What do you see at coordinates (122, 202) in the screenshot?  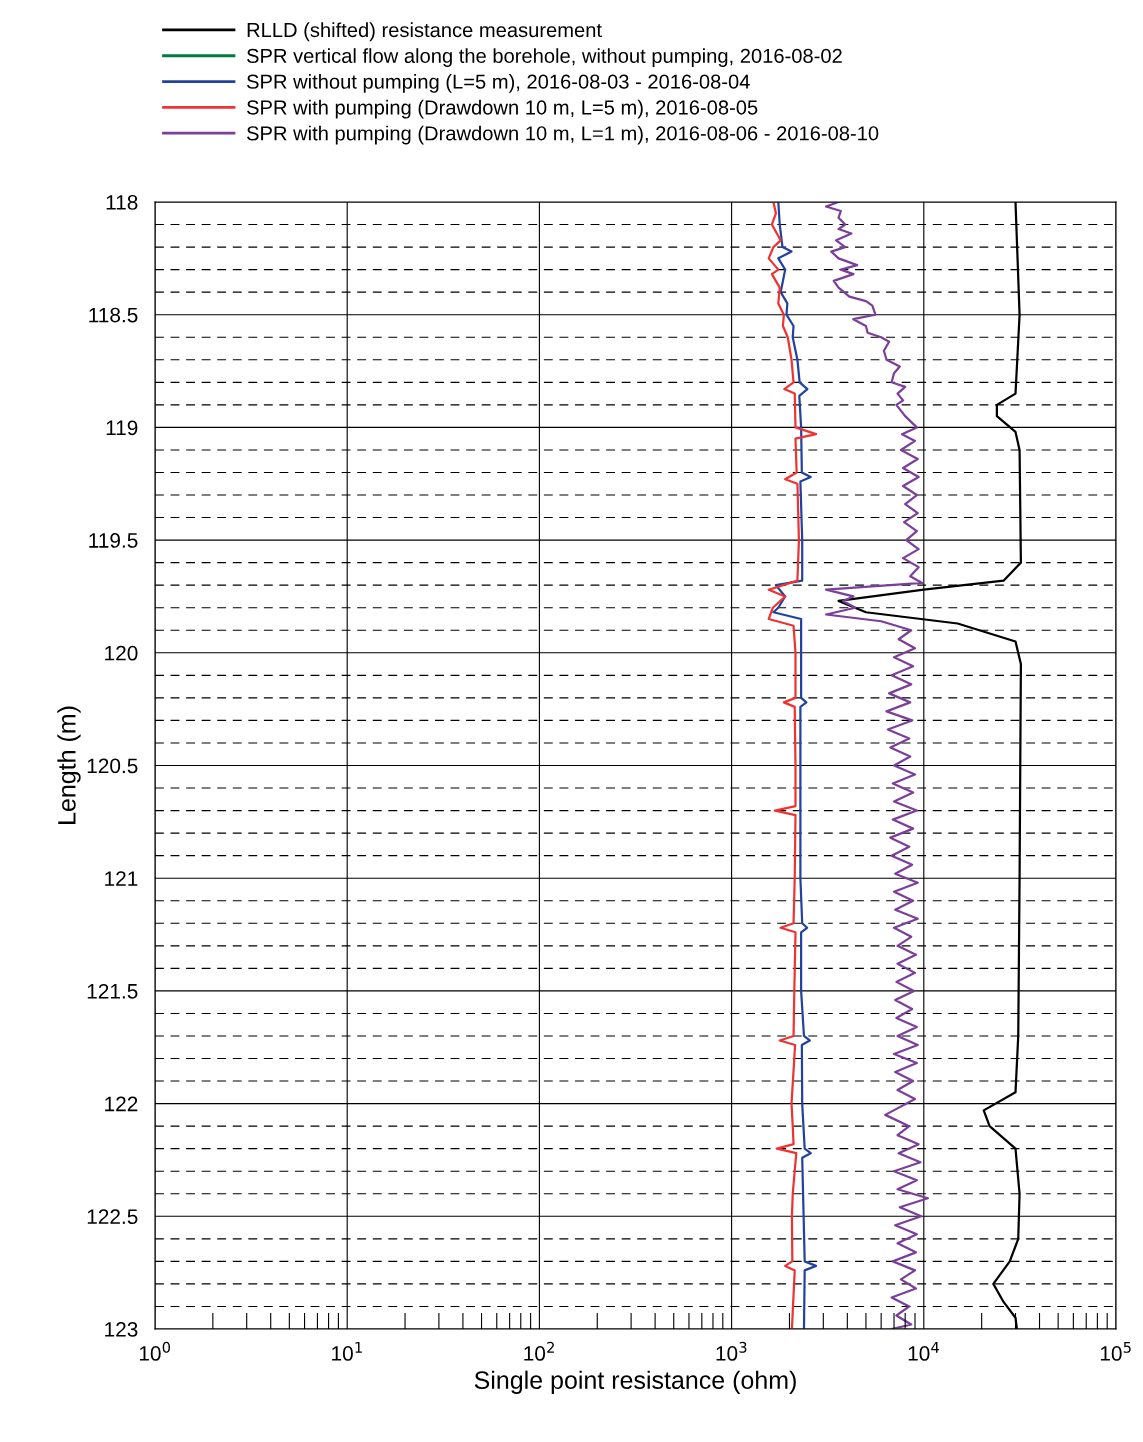 I see `y-tick-label: 118` at bounding box center [122, 202].